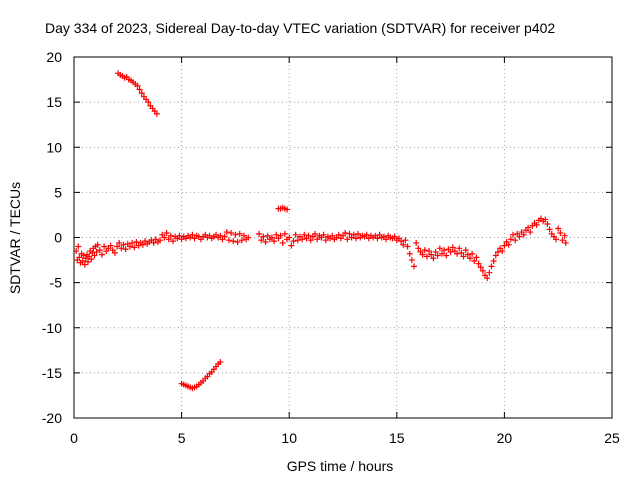 This screenshot has width=640, height=480. Describe the element at coordinates (612, 438) in the screenshot. I see `x-tick-label: 25` at that location.